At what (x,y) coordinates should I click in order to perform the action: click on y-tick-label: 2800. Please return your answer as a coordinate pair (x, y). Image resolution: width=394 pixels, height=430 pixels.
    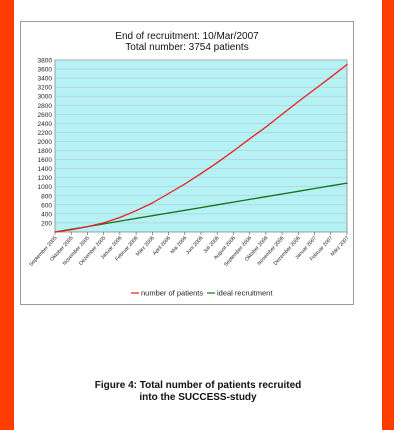
    Looking at the image, I should click on (45, 106).